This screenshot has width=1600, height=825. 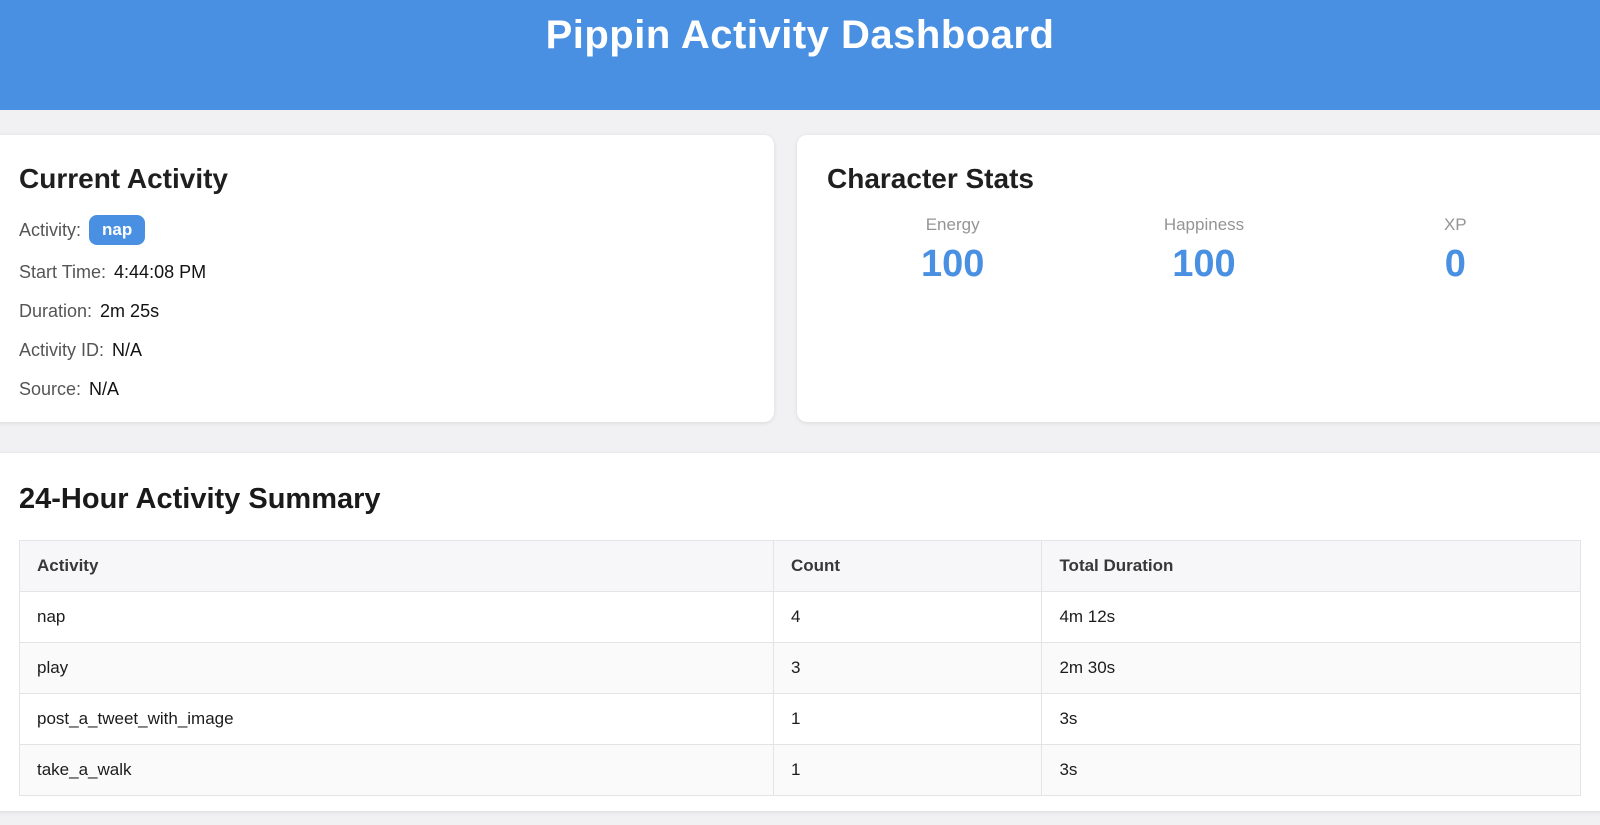 What do you see at coordinates (907, 566) in the screenshot?
I see `col-header-count: Count` at bounding box center [907, 566].